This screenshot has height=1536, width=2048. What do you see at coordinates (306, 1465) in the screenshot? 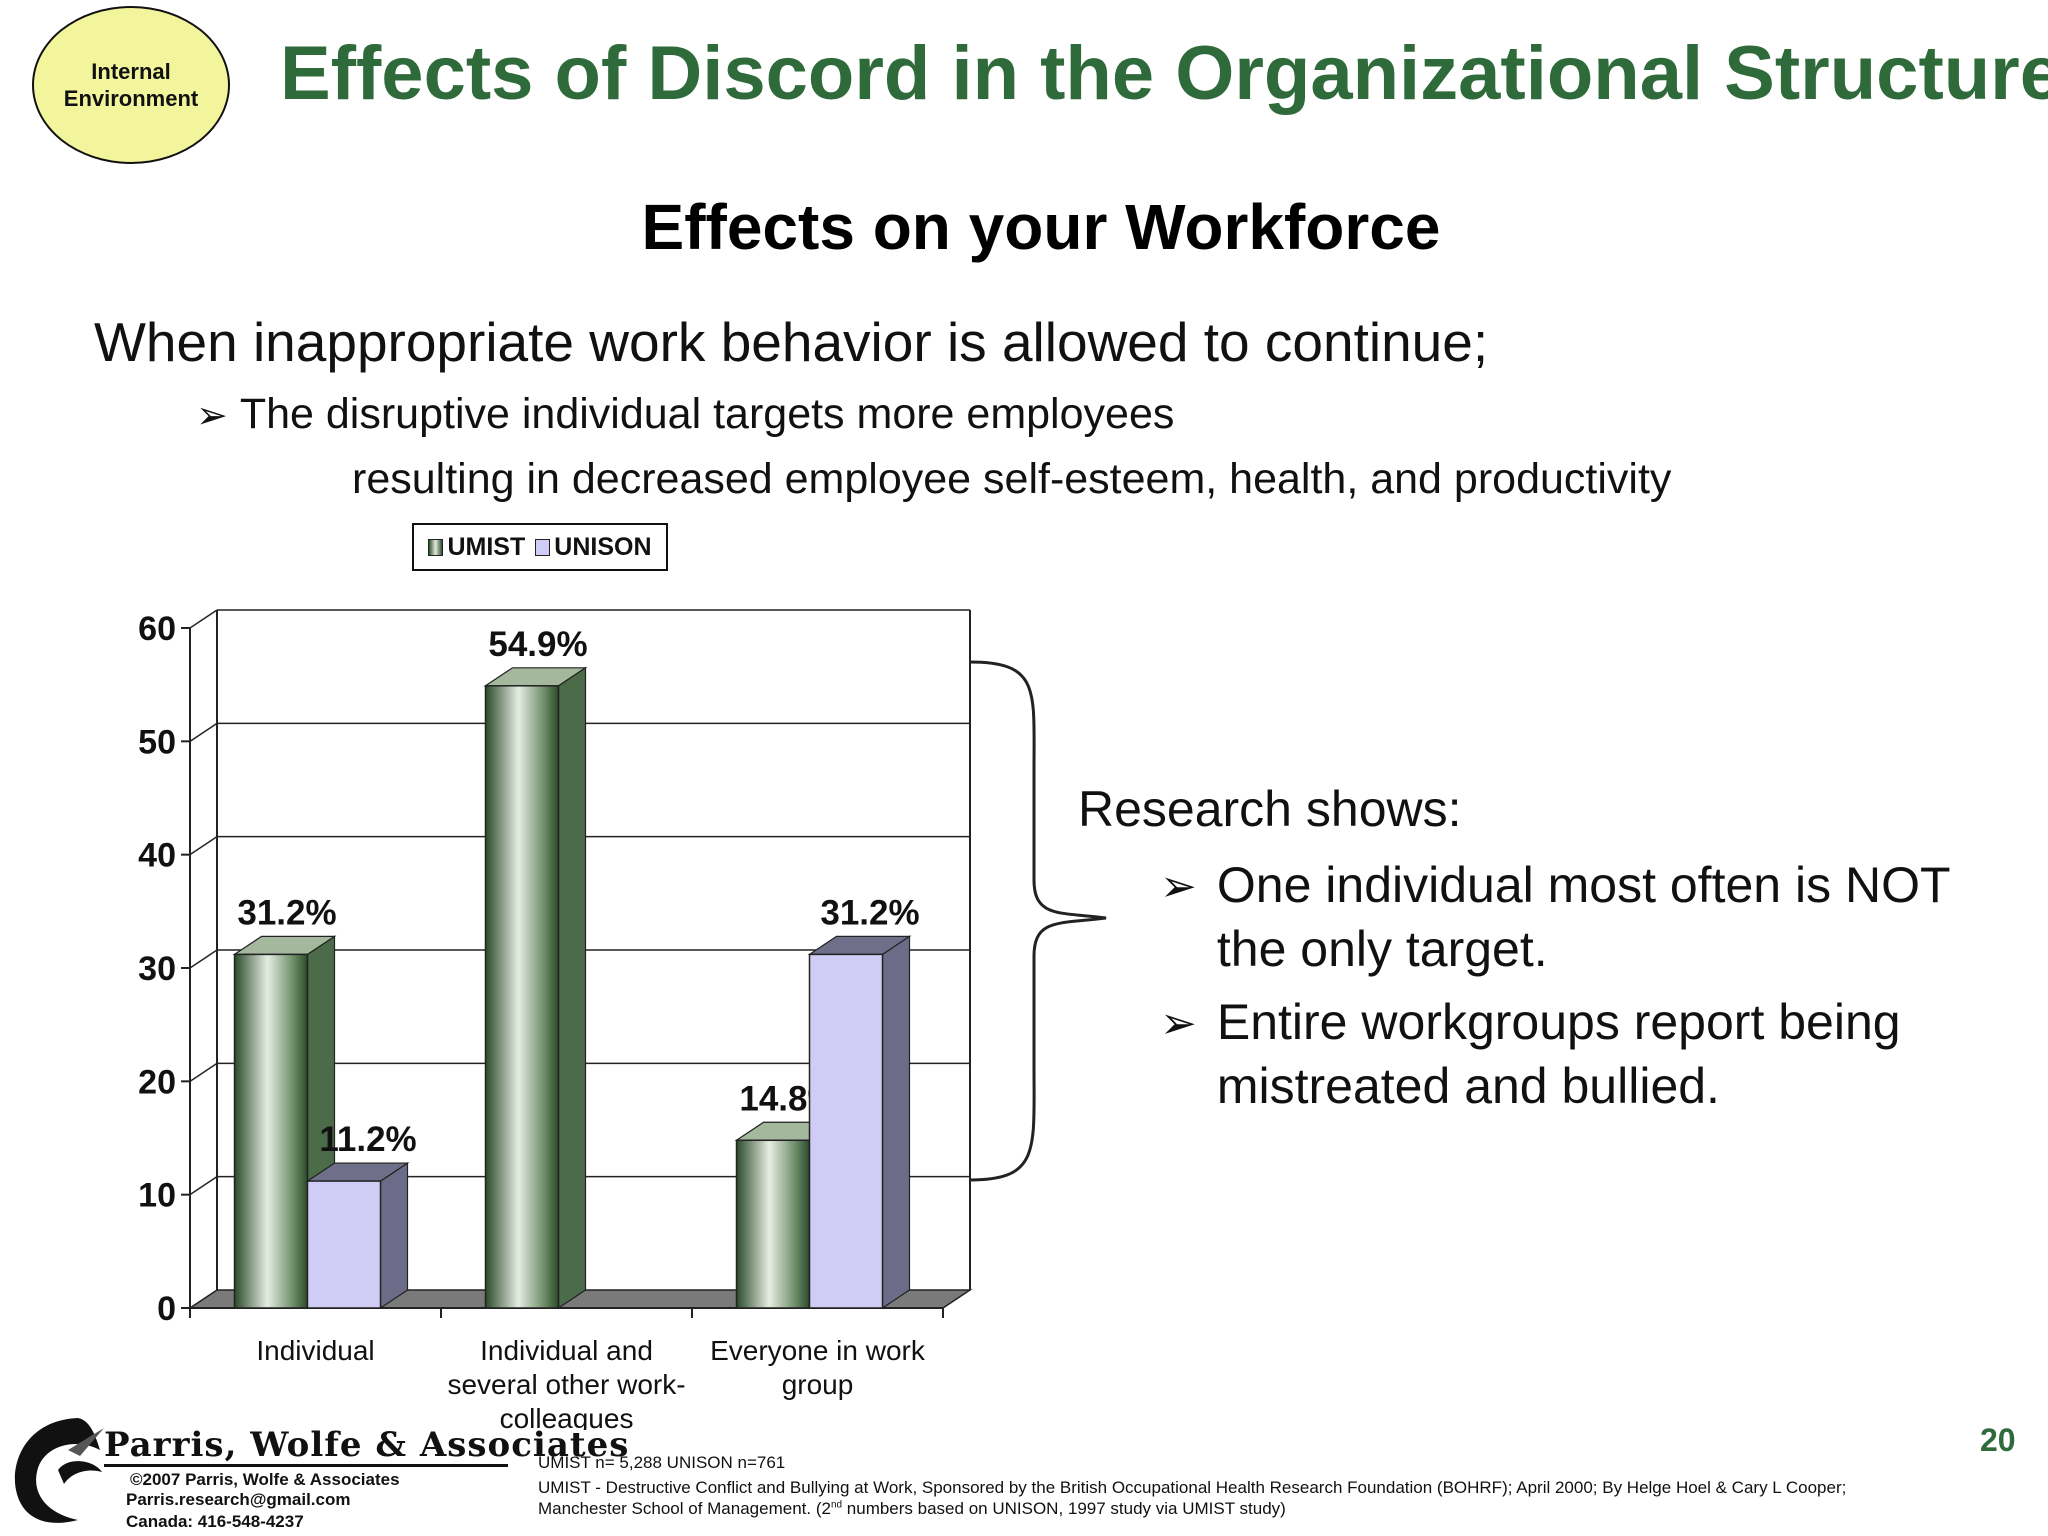
I see `logo-underline` at bounding box center [306, 1465].